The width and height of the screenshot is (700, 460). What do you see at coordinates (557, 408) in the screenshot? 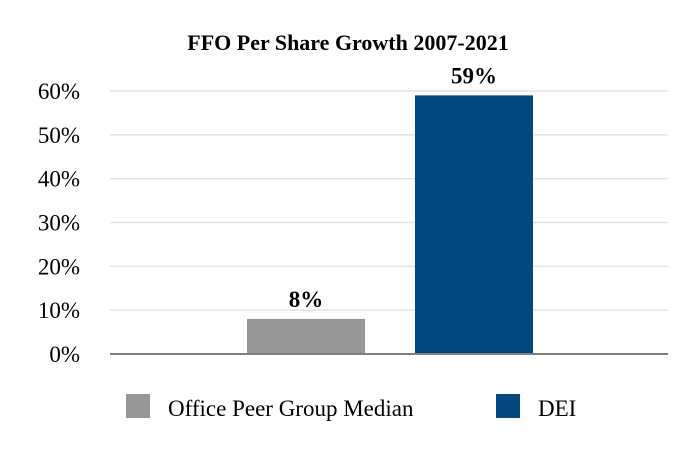
I see `legend-label-dei: DEI` at bounding box center [557, 408].